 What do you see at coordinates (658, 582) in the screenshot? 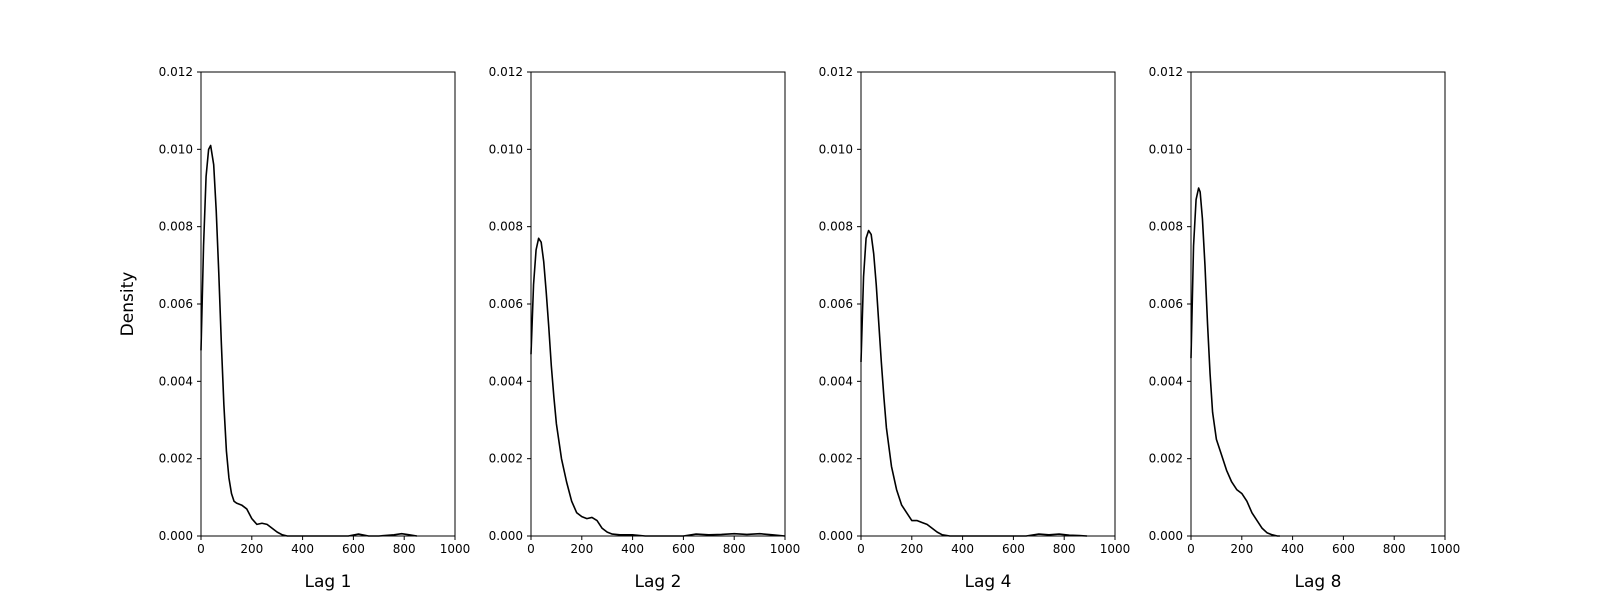
I see `x-axis-label: Lag 2` at bounding box center [658, 582].